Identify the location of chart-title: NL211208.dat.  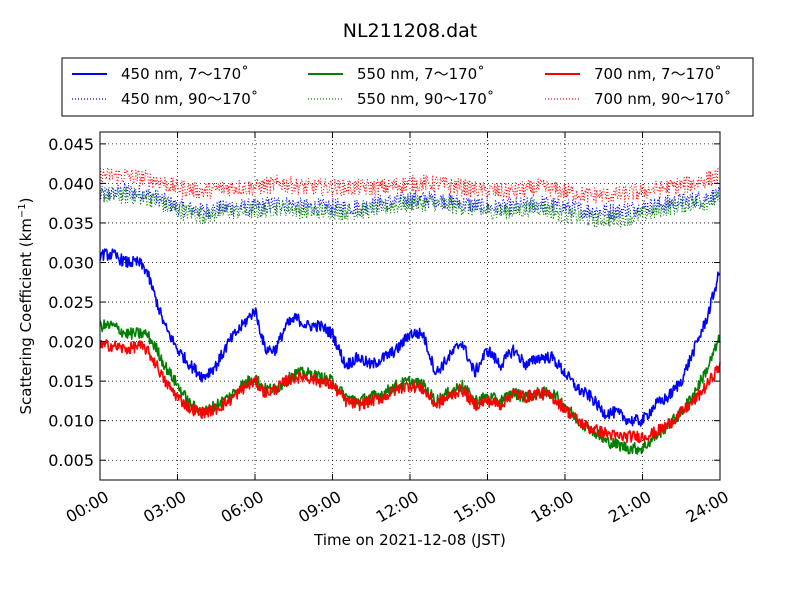
(410, 31).